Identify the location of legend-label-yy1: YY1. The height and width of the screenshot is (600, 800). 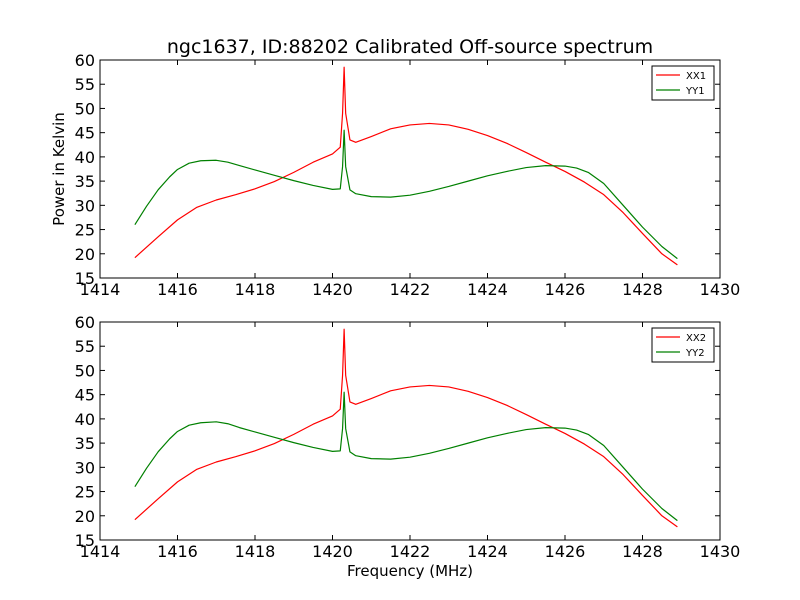
(695, 91).